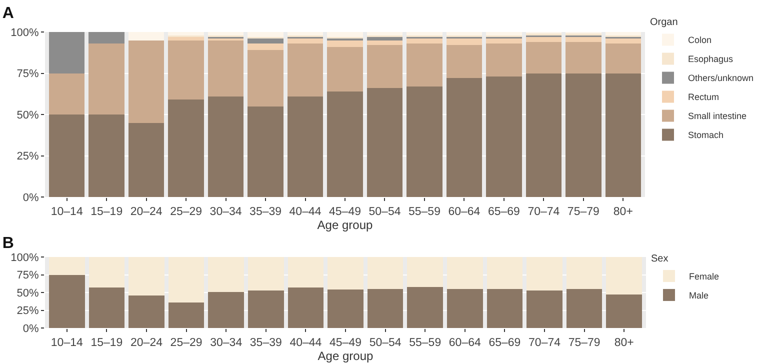 This screenshot has width=771, height=364. Describe the element at coordinates (717, 116) in the screenshot. I see `legend-label: Small intestine` at that location.